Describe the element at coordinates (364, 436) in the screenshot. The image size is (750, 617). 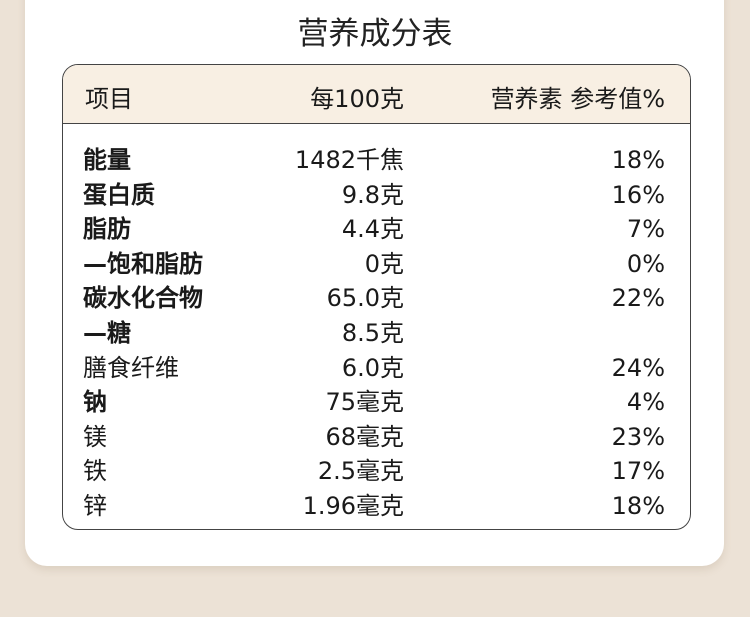
I see `nutrient-value: 68毫克` at that location.